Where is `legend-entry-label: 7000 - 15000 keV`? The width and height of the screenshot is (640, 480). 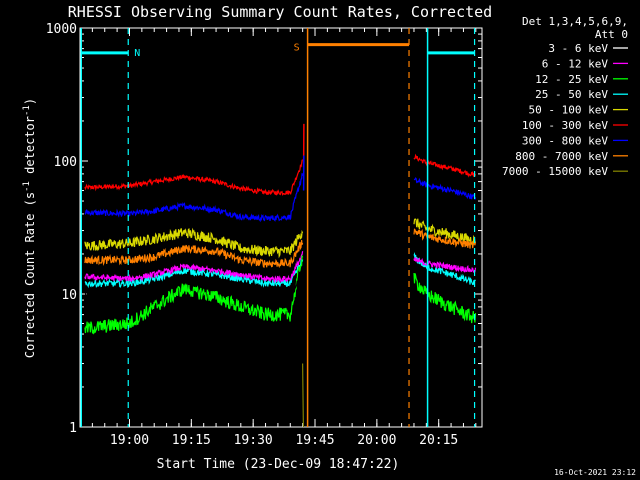 legend-entry-label: 7000 - 15000 keV is located at coordinates (555, 171).